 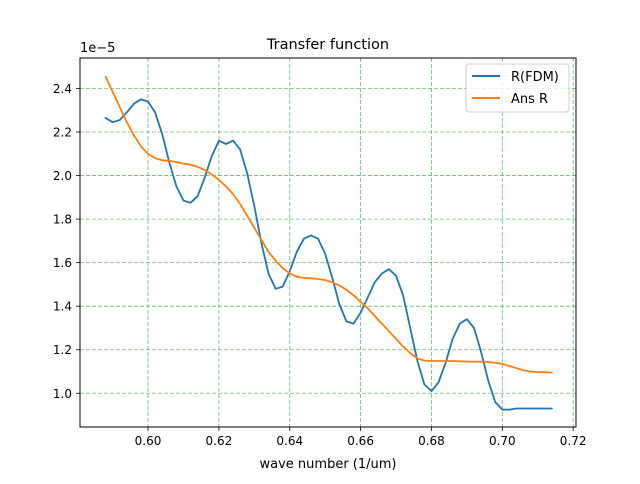 I want to click on x-tick-label: 0.66, so click(x=360, y=441).